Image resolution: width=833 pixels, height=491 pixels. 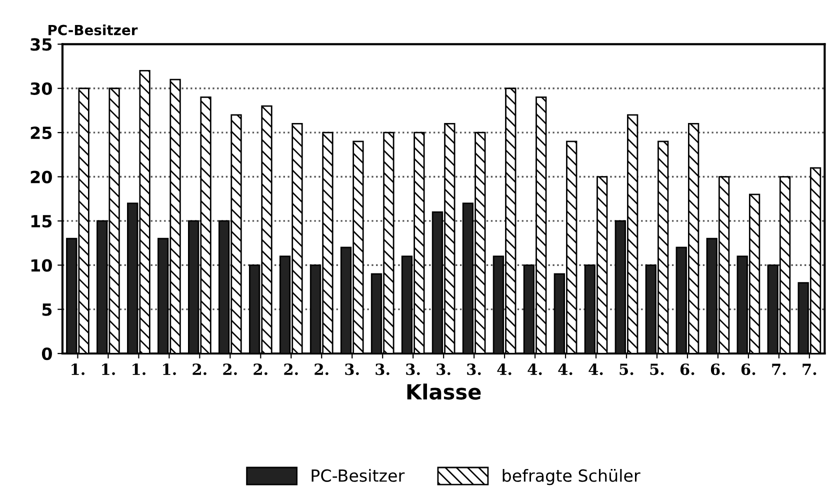 I want to click on legend-label: befragte Schüler, so click(x=571, y=477).